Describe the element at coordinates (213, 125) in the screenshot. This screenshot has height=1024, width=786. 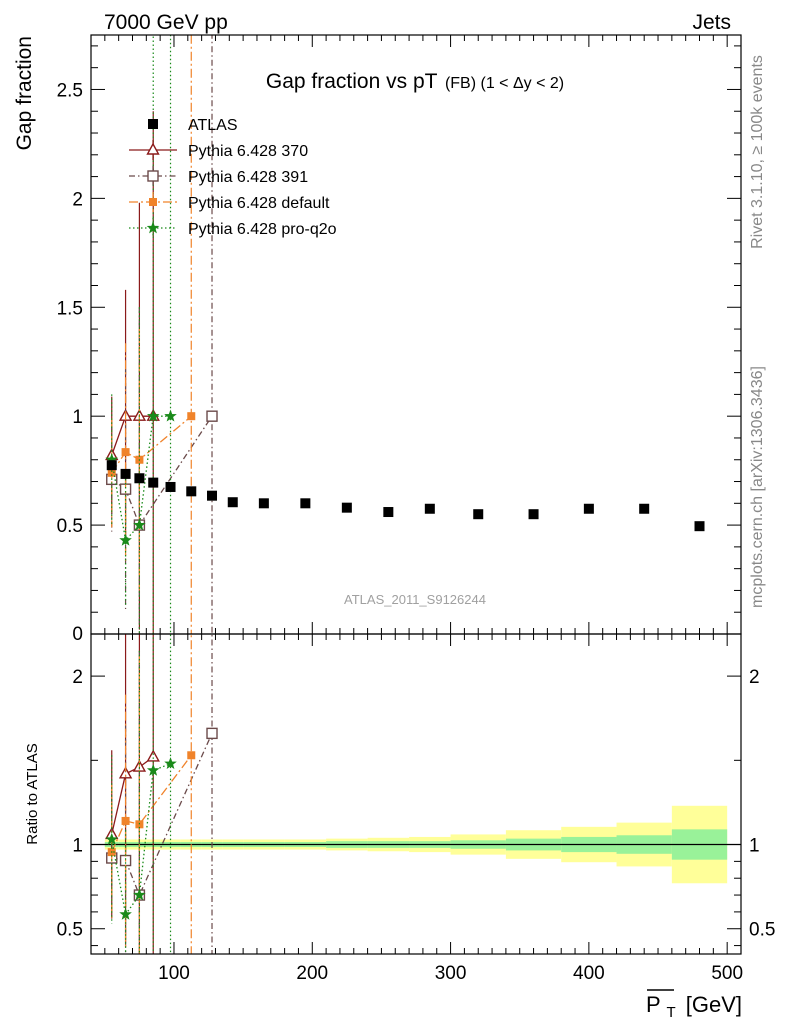
I see `legend-label: ATLAS` at that location.